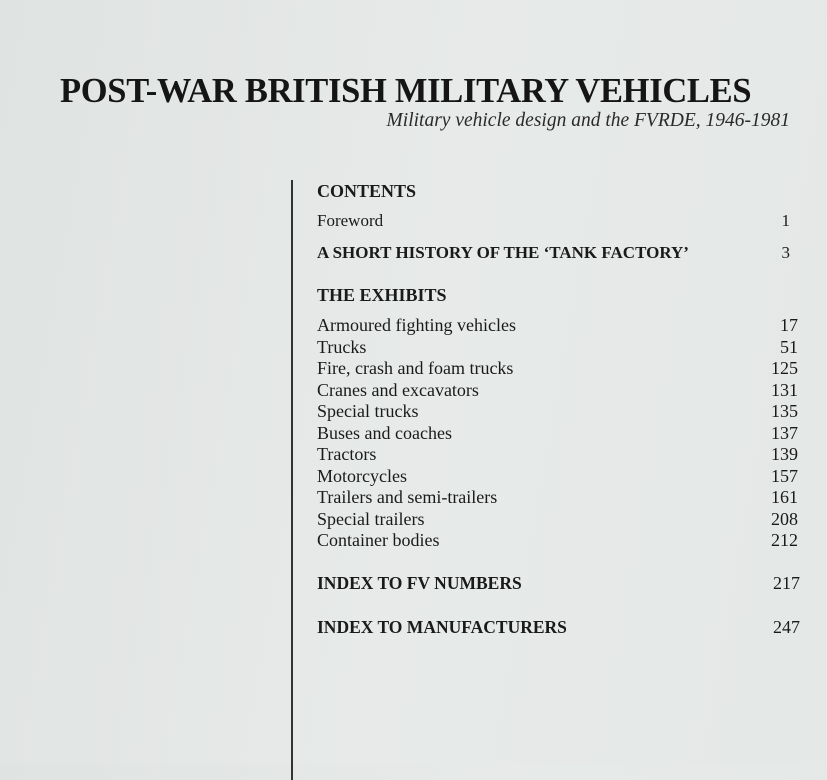 The height and width of the screenshot is (780, 827). I want to click on toc-index-fv-page: 217, so click(786, 583).